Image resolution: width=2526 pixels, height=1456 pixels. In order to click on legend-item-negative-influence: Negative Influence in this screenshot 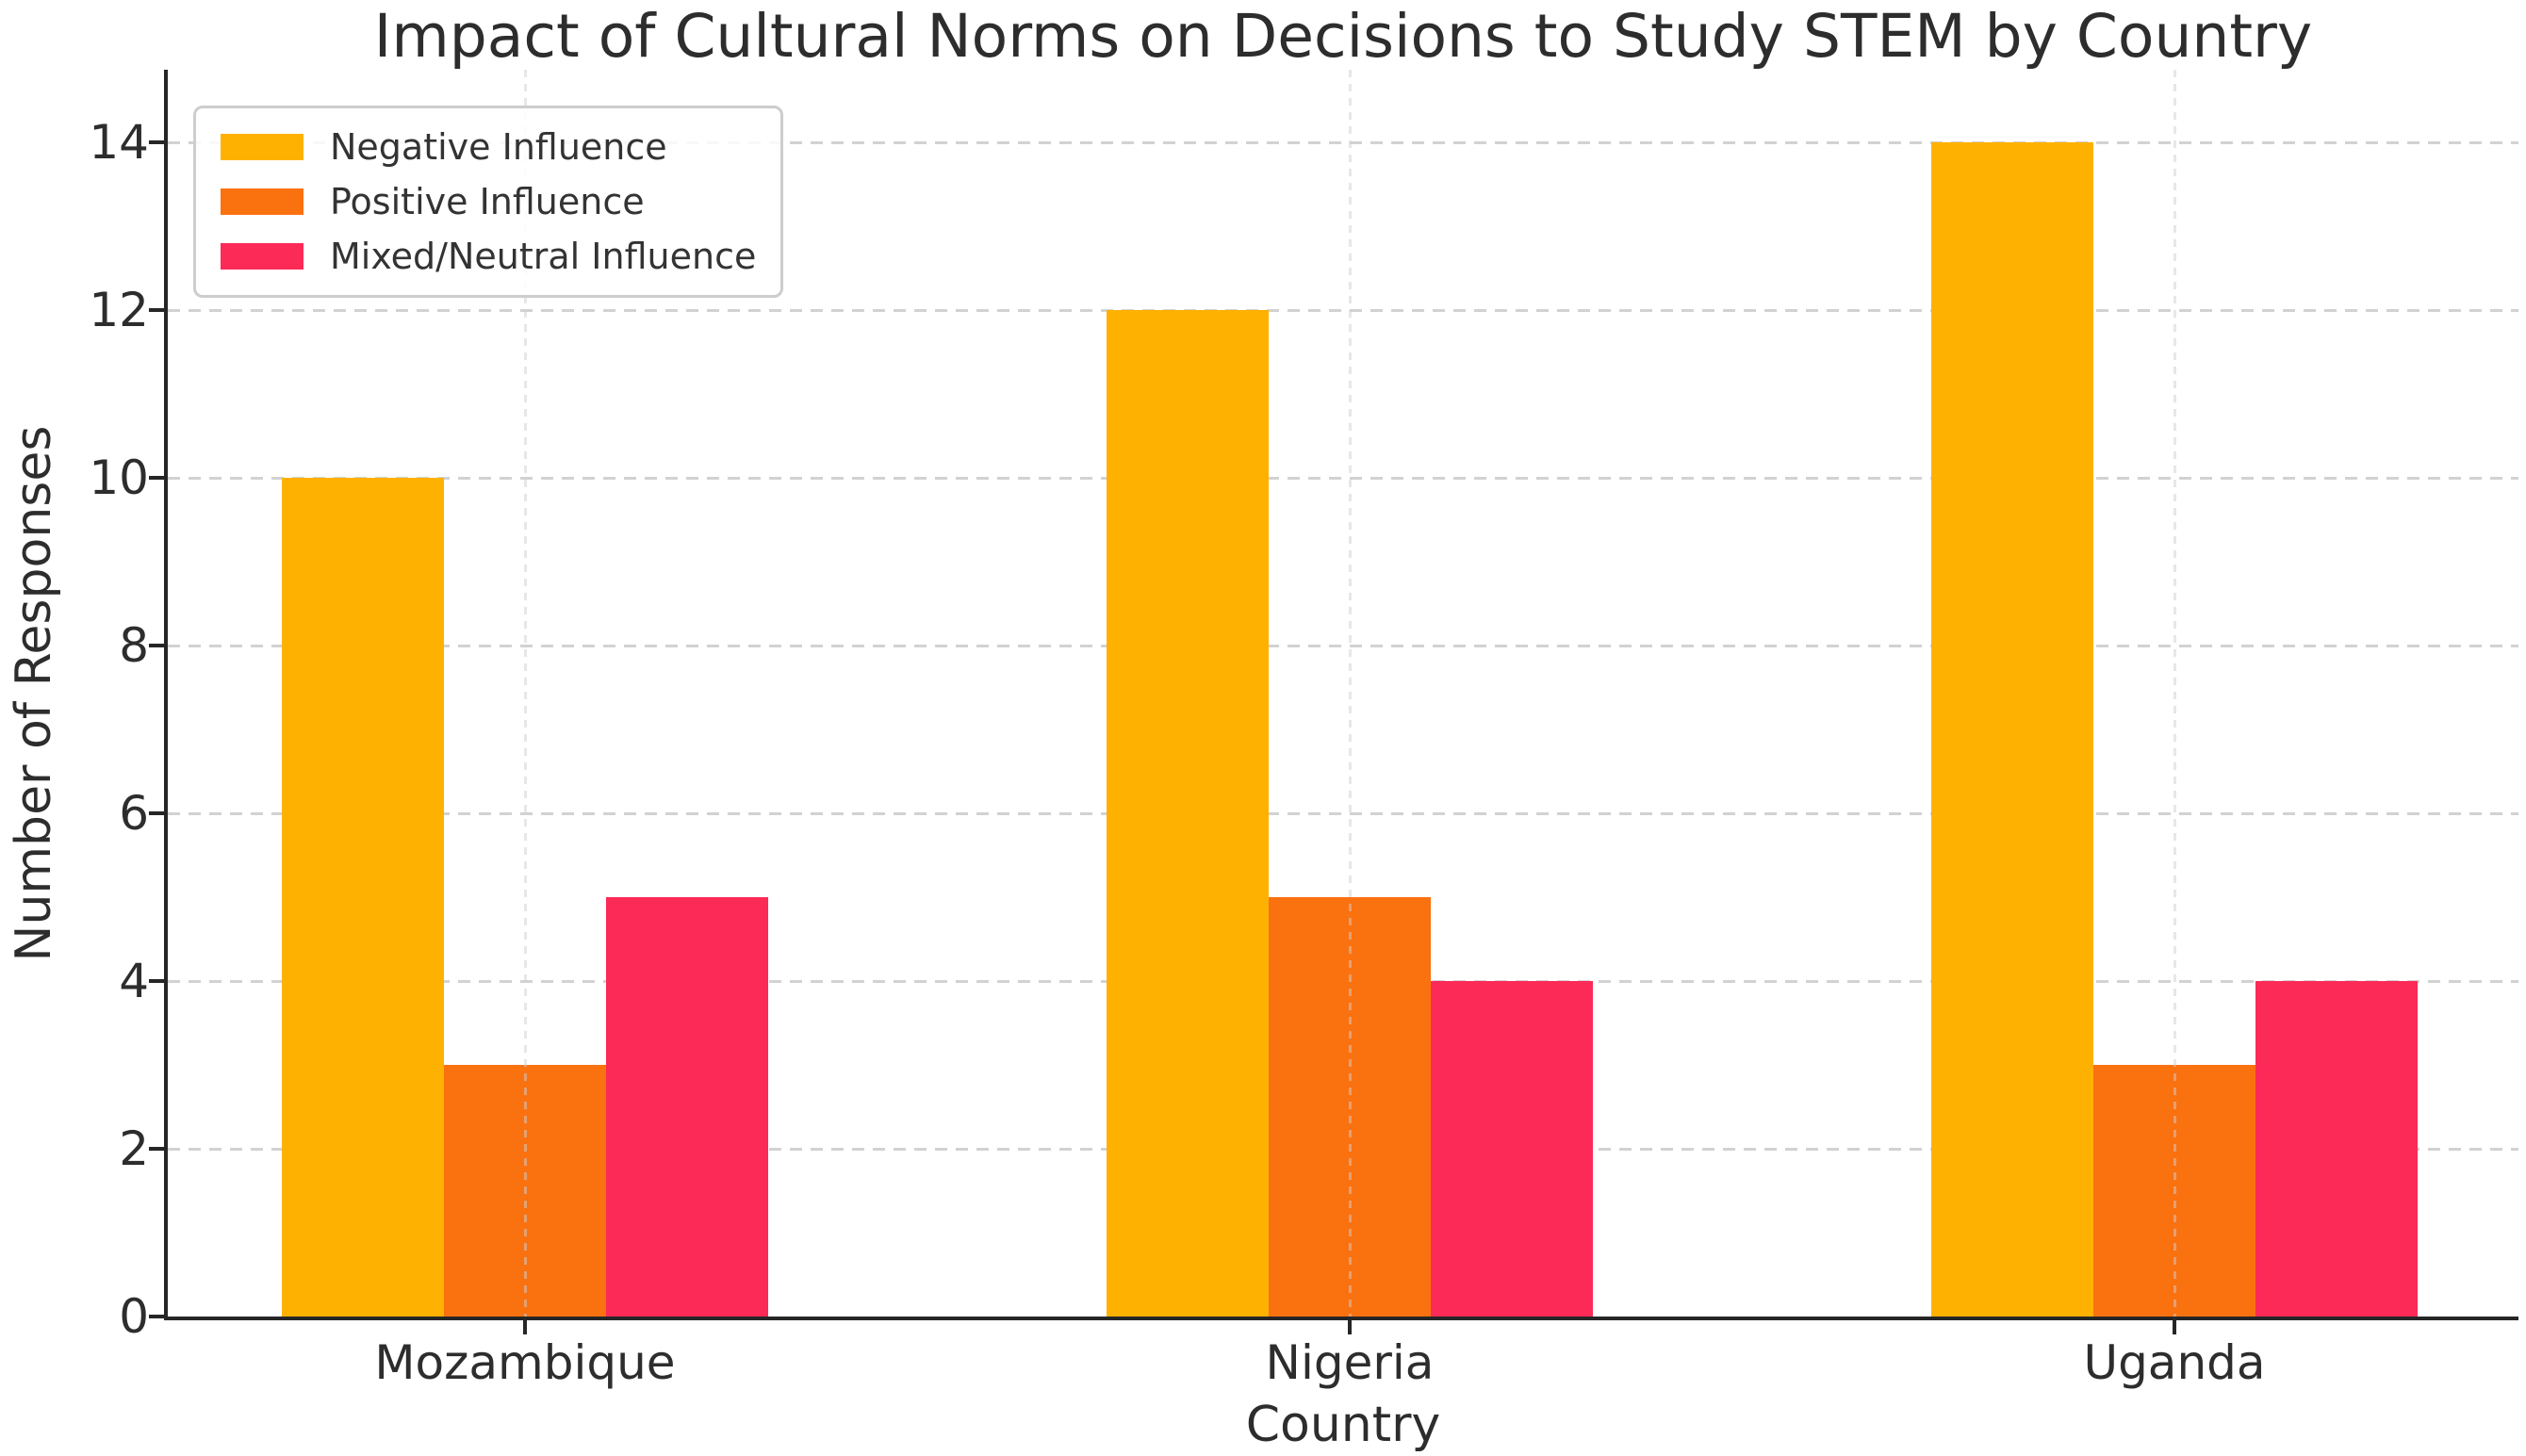, I will do `click(489, 147)`.